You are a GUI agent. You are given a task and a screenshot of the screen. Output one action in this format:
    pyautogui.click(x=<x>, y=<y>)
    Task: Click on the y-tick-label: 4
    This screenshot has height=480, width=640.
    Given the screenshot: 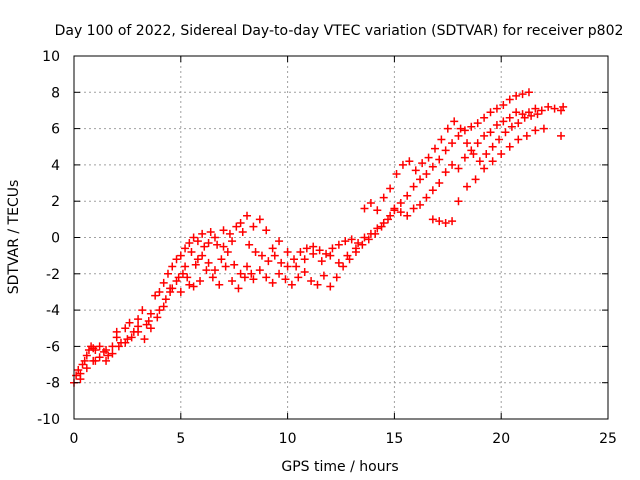 What is the action you would take?
    pyautogui.click(x=55, y=166)
    